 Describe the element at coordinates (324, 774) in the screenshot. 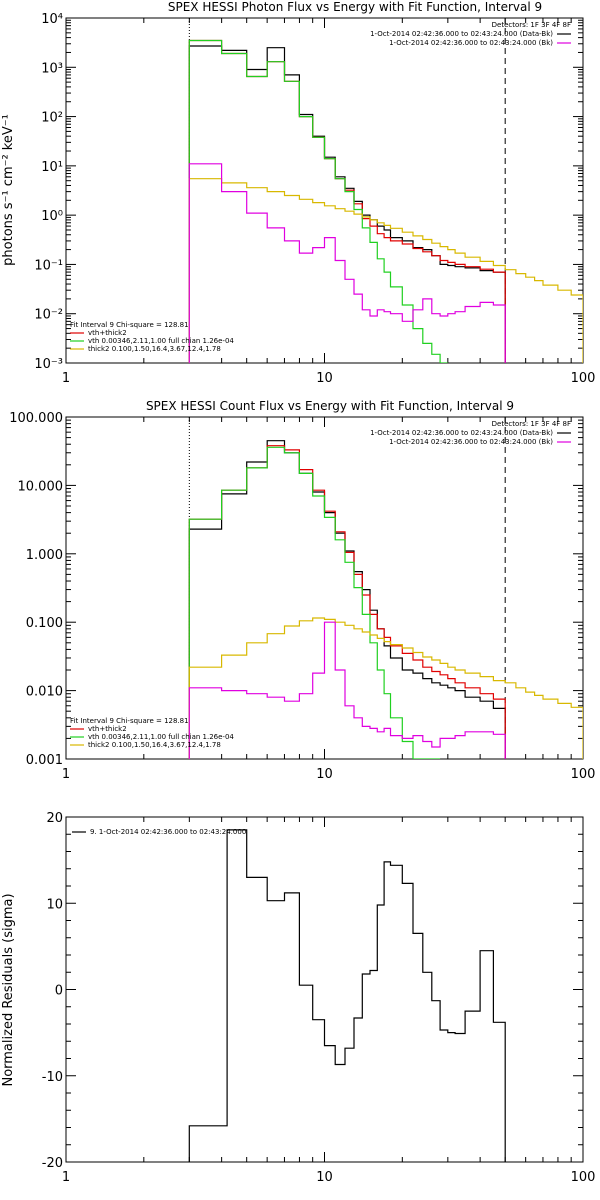

I see `count-x-tick-label: 10` at that location.